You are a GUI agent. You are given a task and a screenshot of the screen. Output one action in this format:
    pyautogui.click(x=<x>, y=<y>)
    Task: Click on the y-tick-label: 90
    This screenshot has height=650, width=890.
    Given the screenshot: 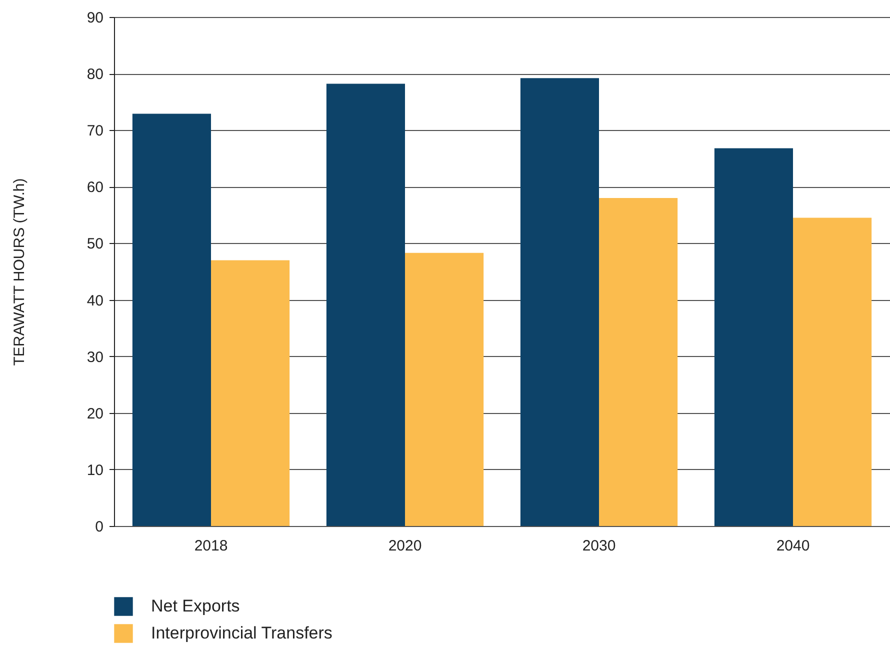 What is the action you would take?
    pyautogui.click(x=95, y=18)
    